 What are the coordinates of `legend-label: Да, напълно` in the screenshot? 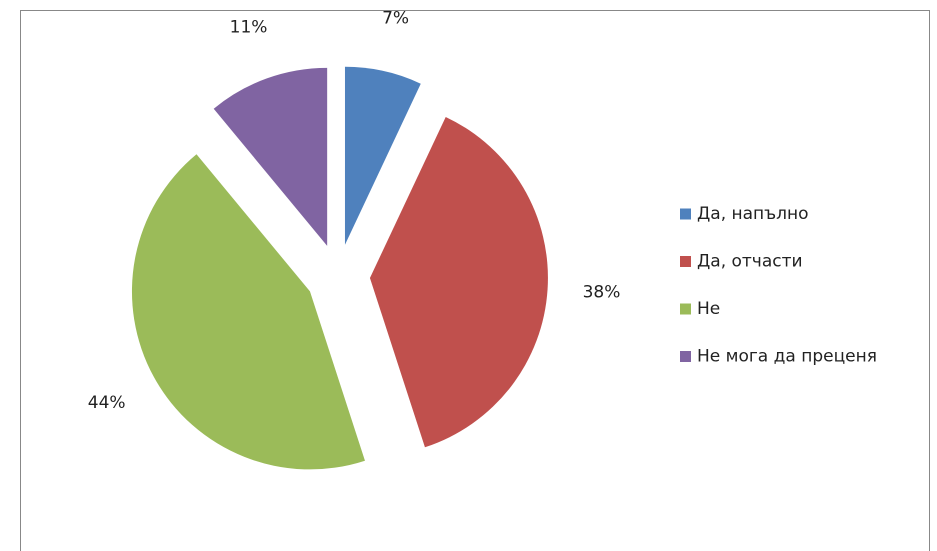 It's located at (753, 214).